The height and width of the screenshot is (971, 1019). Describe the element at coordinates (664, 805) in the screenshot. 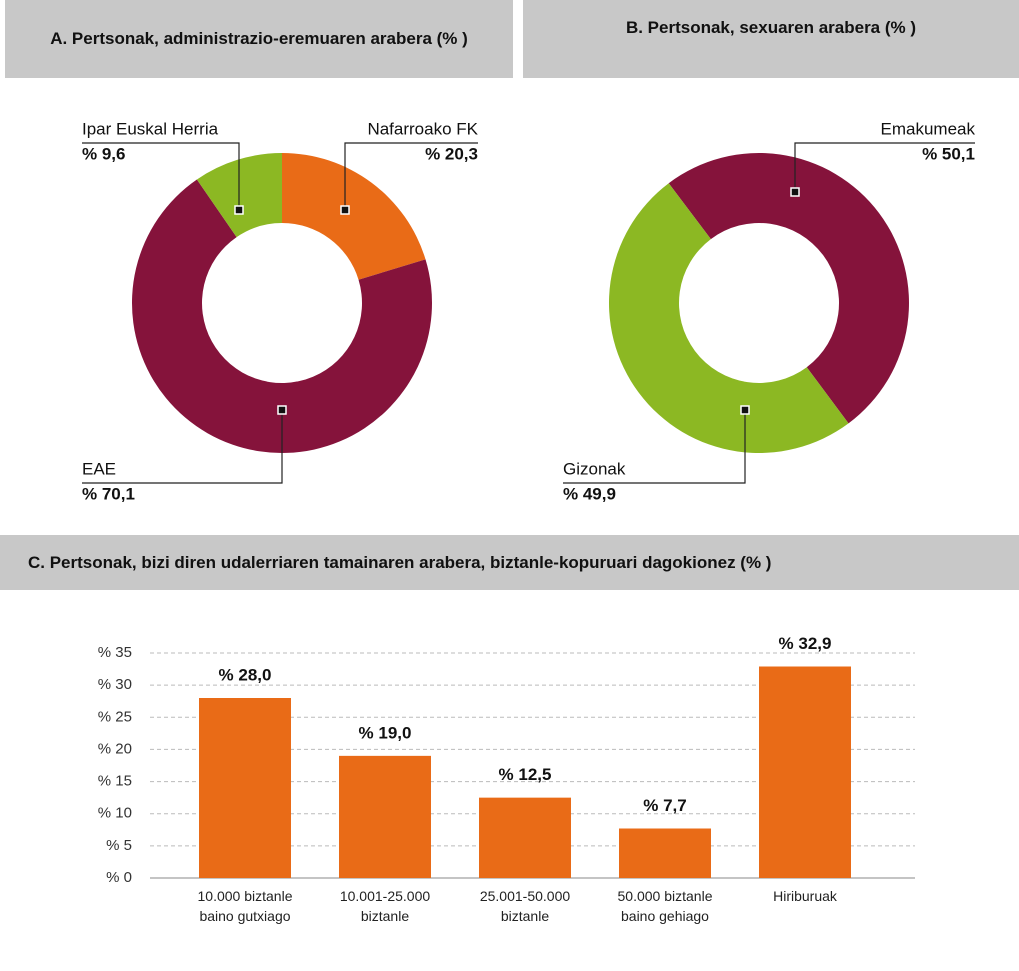

I see `bar-value-label: % 7,7` at that location.